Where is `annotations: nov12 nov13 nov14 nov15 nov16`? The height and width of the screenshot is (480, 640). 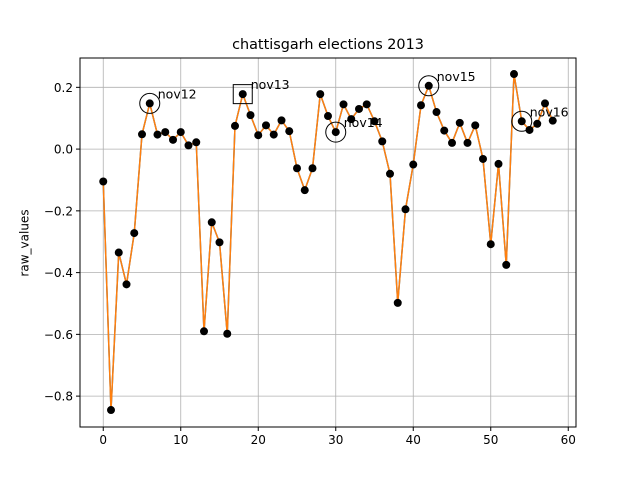
annotations: nov12 nov13 nov14 nov15 nov16 is located at coordinates (354, 106).